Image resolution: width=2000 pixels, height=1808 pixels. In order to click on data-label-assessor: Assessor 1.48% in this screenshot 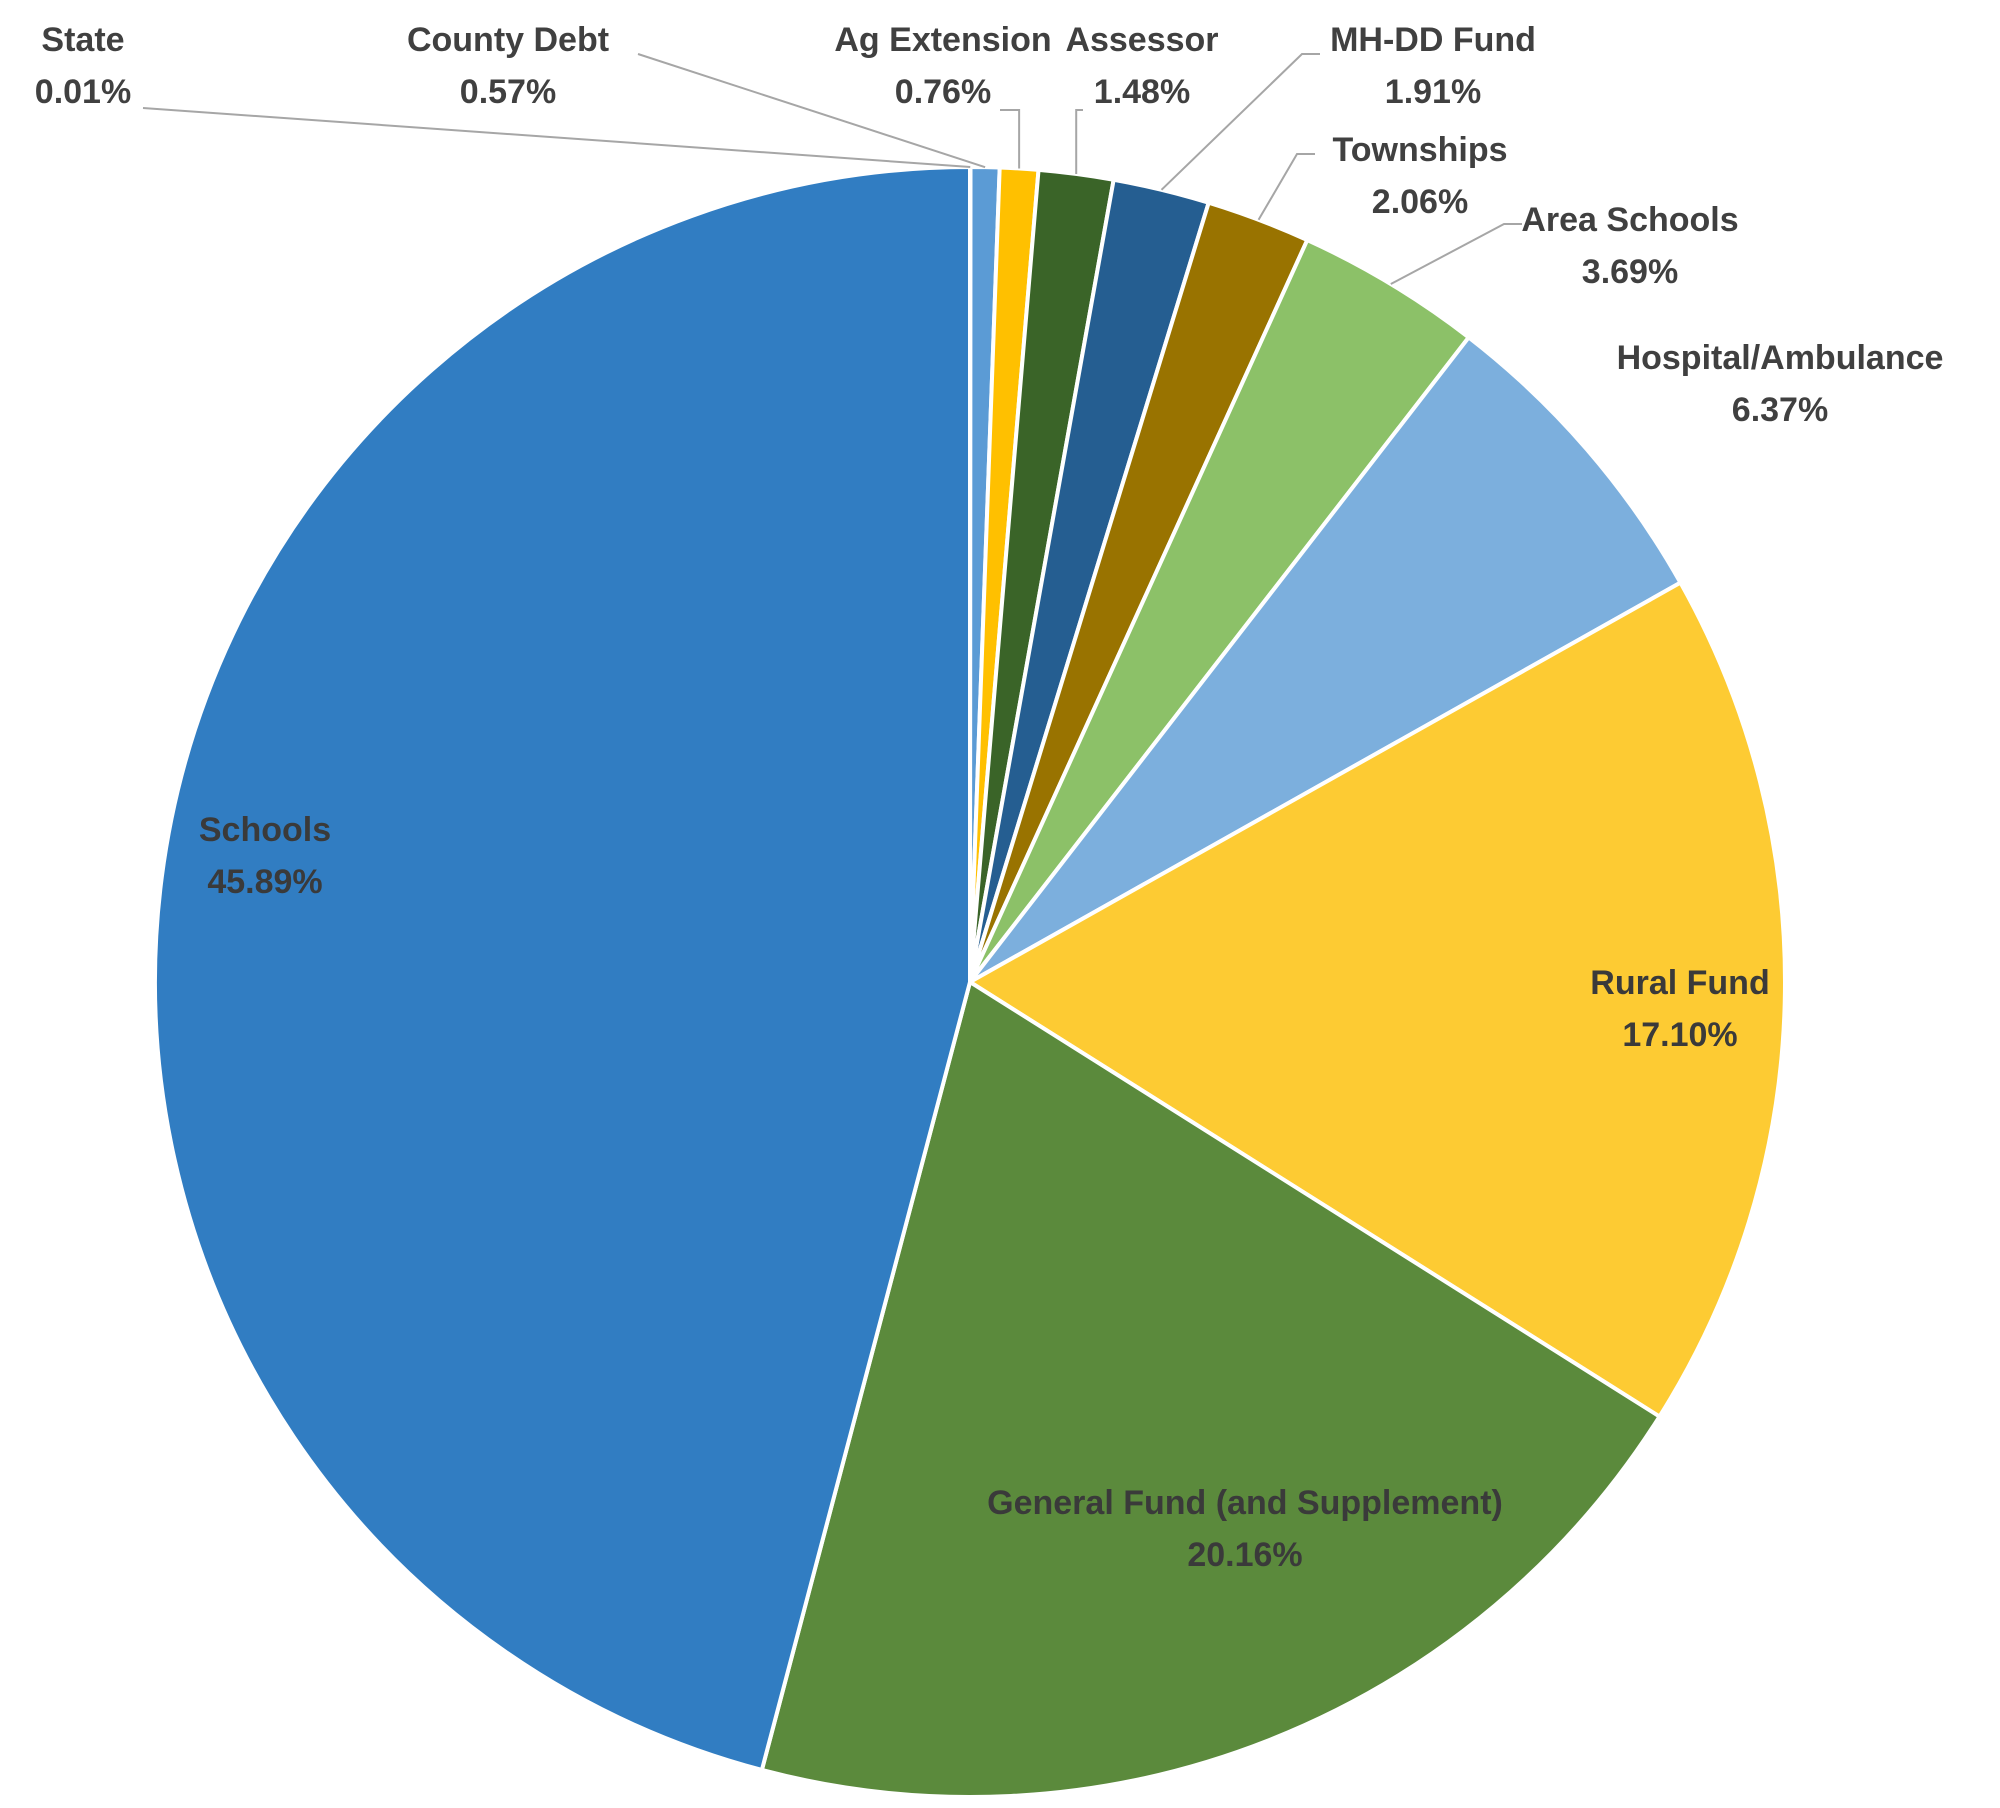, I will do `click(1141, 66)`.